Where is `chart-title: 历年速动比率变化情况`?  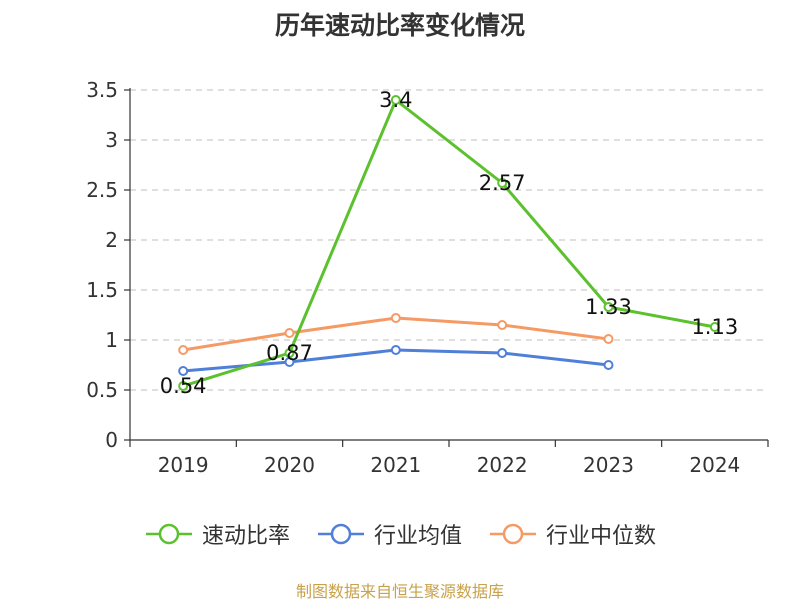 chart-title: 历年速动比率变化情况 is located at coordinates (399, 25).